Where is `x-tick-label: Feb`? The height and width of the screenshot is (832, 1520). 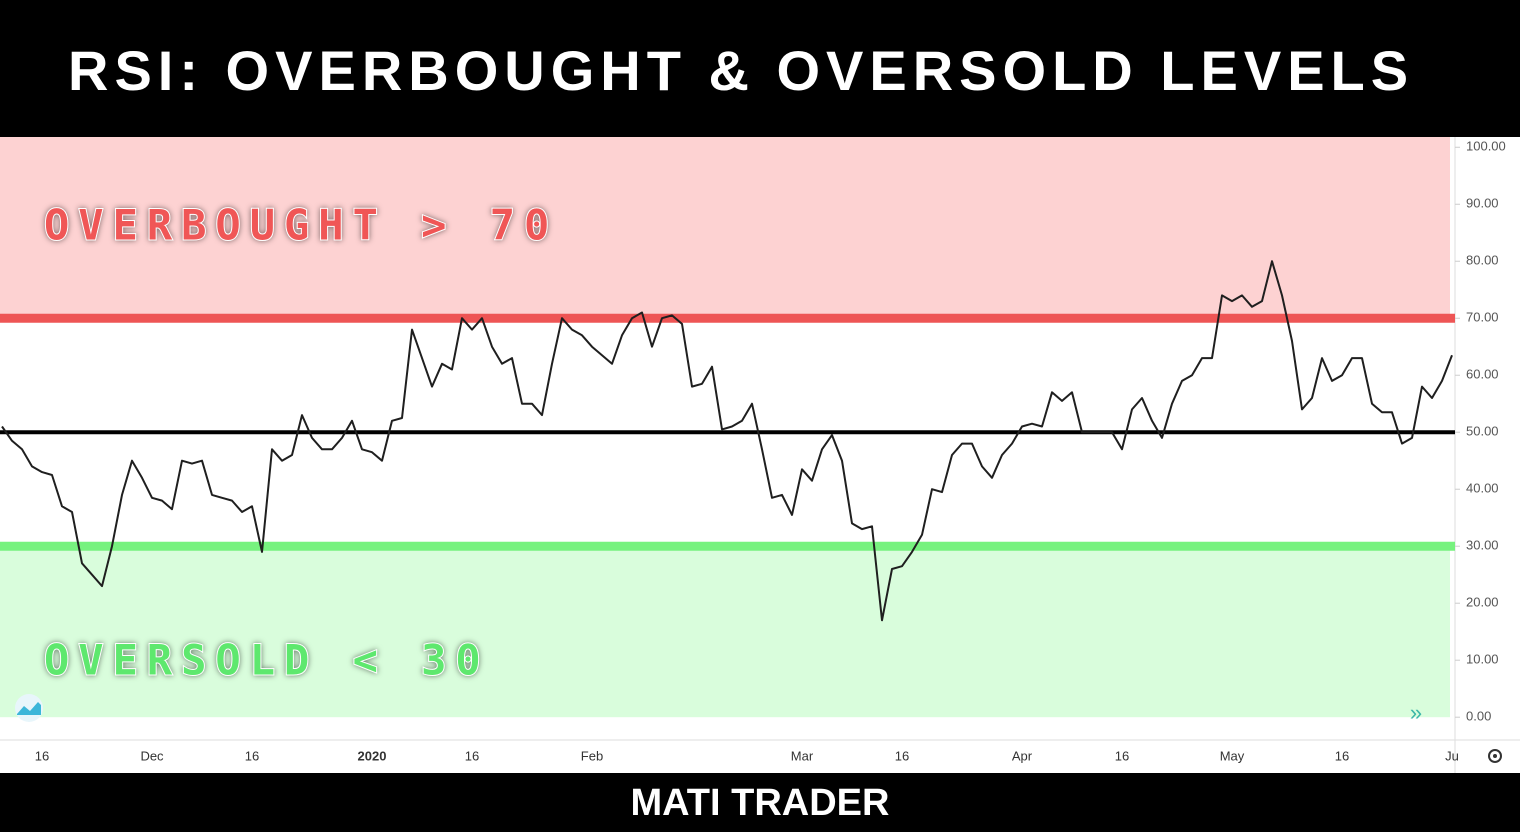 x-tick-label: Feb is located at coordinates (592, 755).